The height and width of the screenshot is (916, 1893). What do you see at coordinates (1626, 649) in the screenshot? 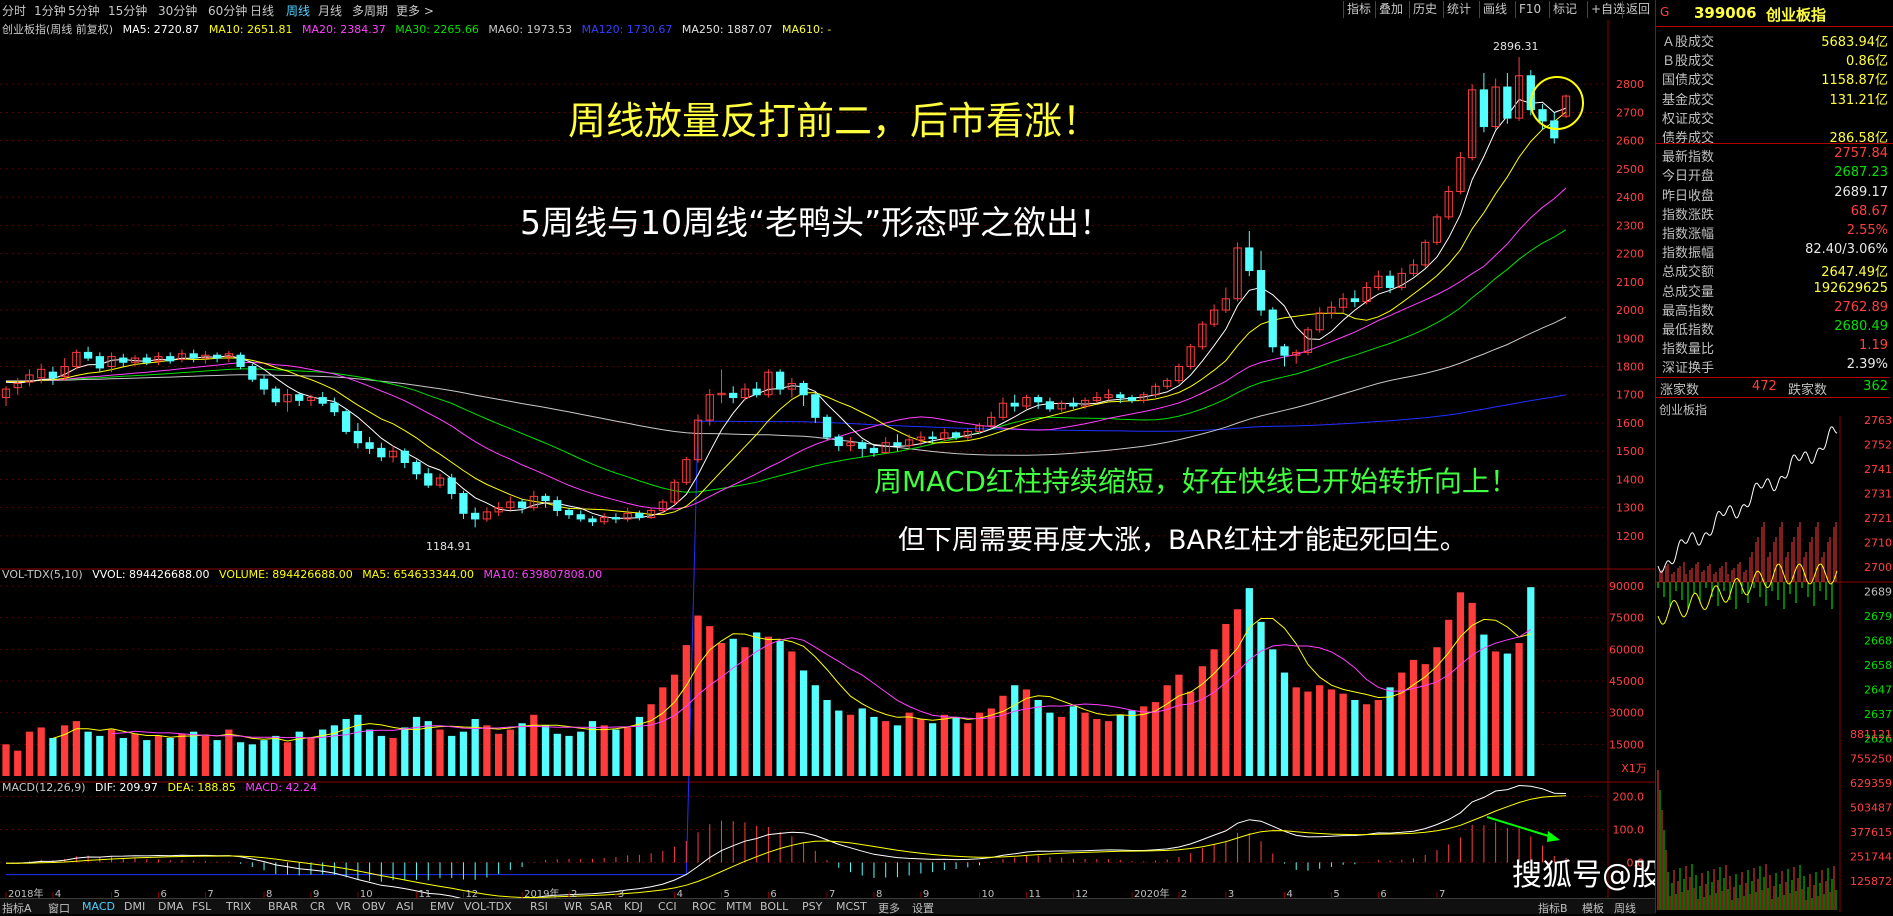
I see `vol-tick-2: 60000` at bounding box center [1626, 649].